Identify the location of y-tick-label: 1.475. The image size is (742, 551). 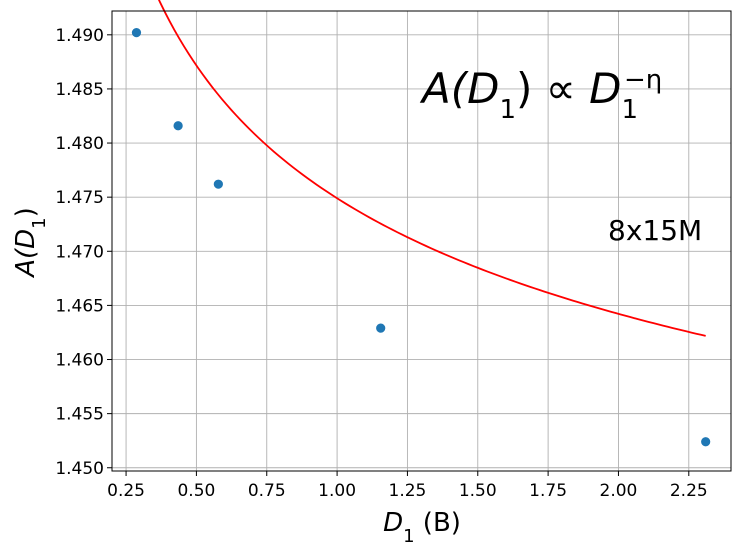
(79, 198).